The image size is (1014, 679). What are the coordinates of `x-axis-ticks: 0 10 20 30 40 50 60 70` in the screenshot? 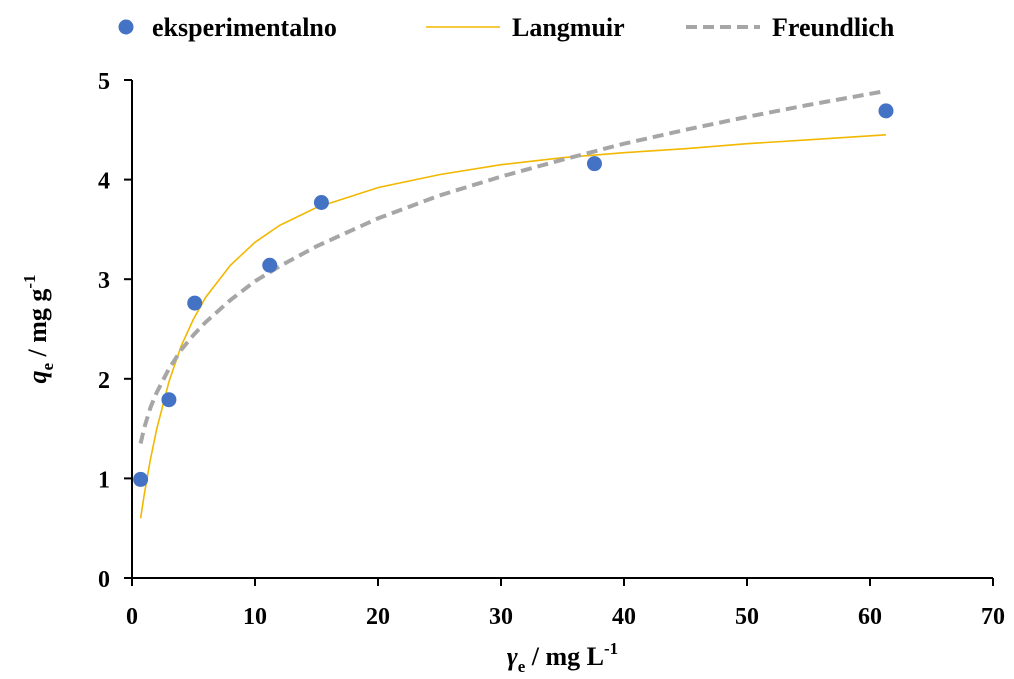 It's located at (565, 604).